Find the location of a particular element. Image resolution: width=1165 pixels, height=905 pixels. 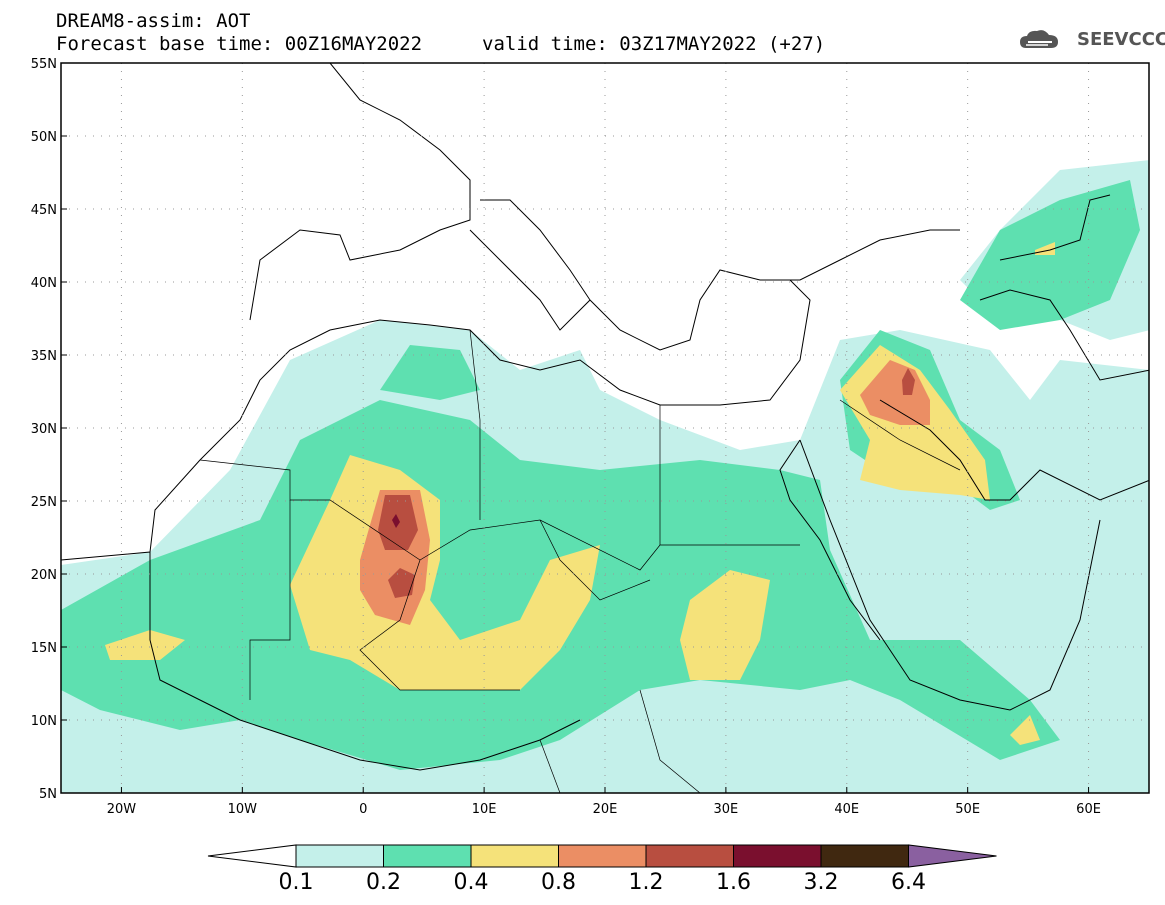

forecast-base-time: Forecast base time: 00Z16MAY2022 is located at coordinates (239, 44).